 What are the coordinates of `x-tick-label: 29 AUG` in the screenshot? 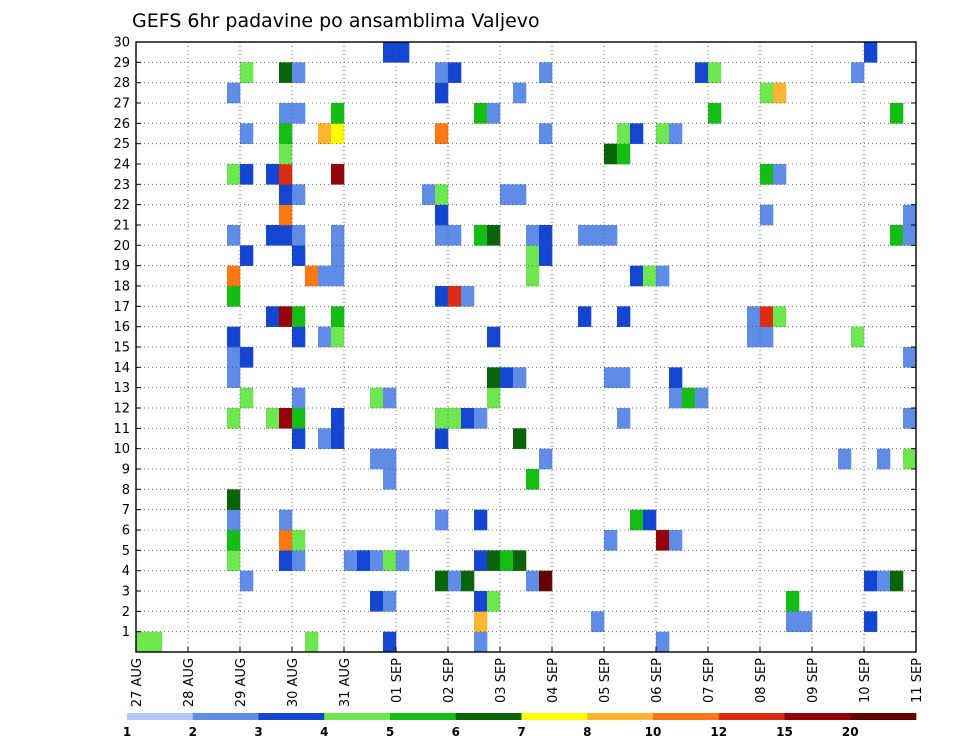 It's located at (241, 682).